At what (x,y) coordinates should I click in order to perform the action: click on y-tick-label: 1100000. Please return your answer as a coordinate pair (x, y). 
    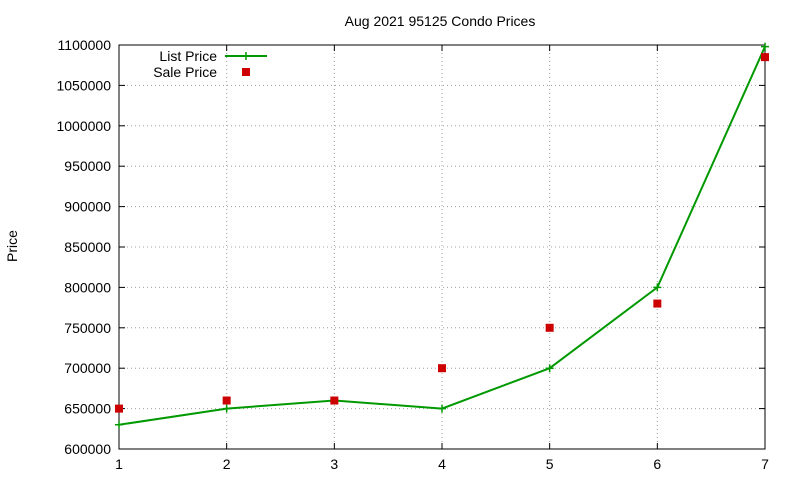
    Looking at the image, I should click on (85, 45).